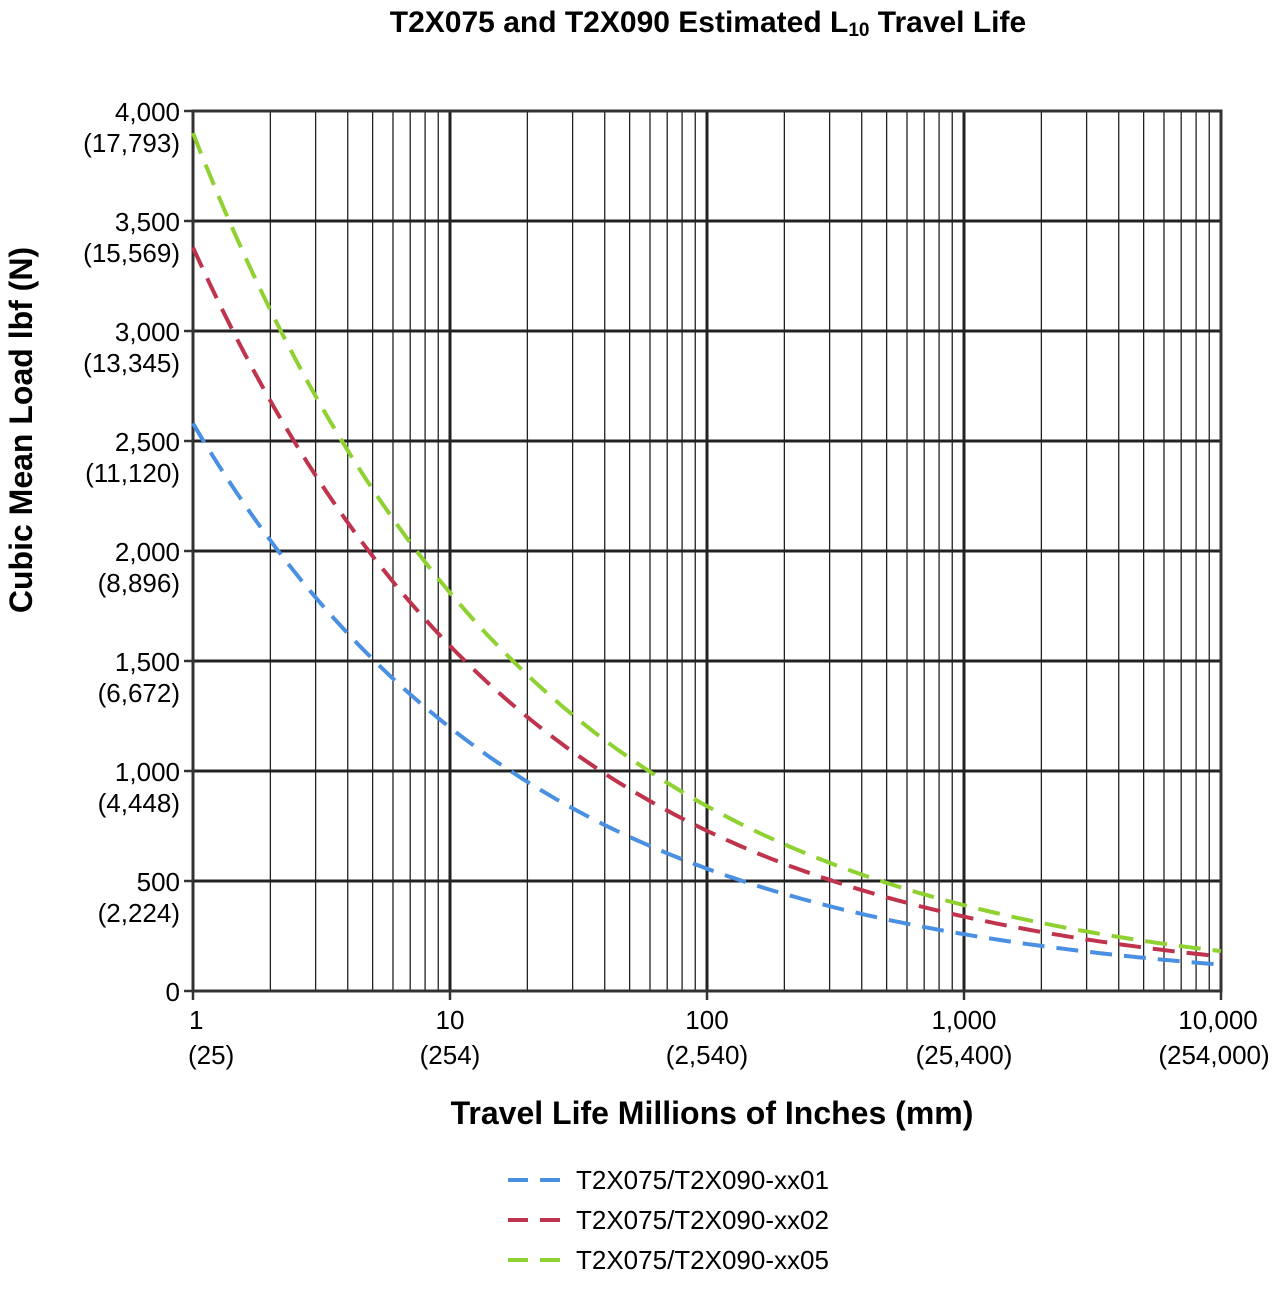 This screenshot has width=1286, height=1289. Describe the element at coordinates (947, 22) in the screenshot. I see `chart-title-end: Travel Life` at that location.